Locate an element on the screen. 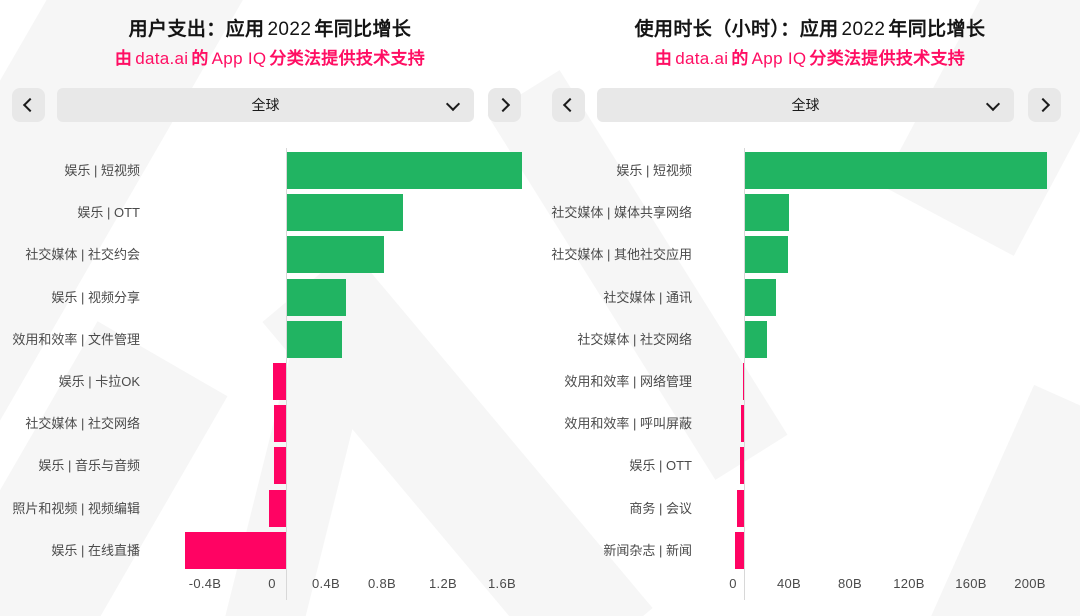 The image size is (1080, 616). title-prefix: 使用时长（小时）：应用 is located at coordinates (736, 29).